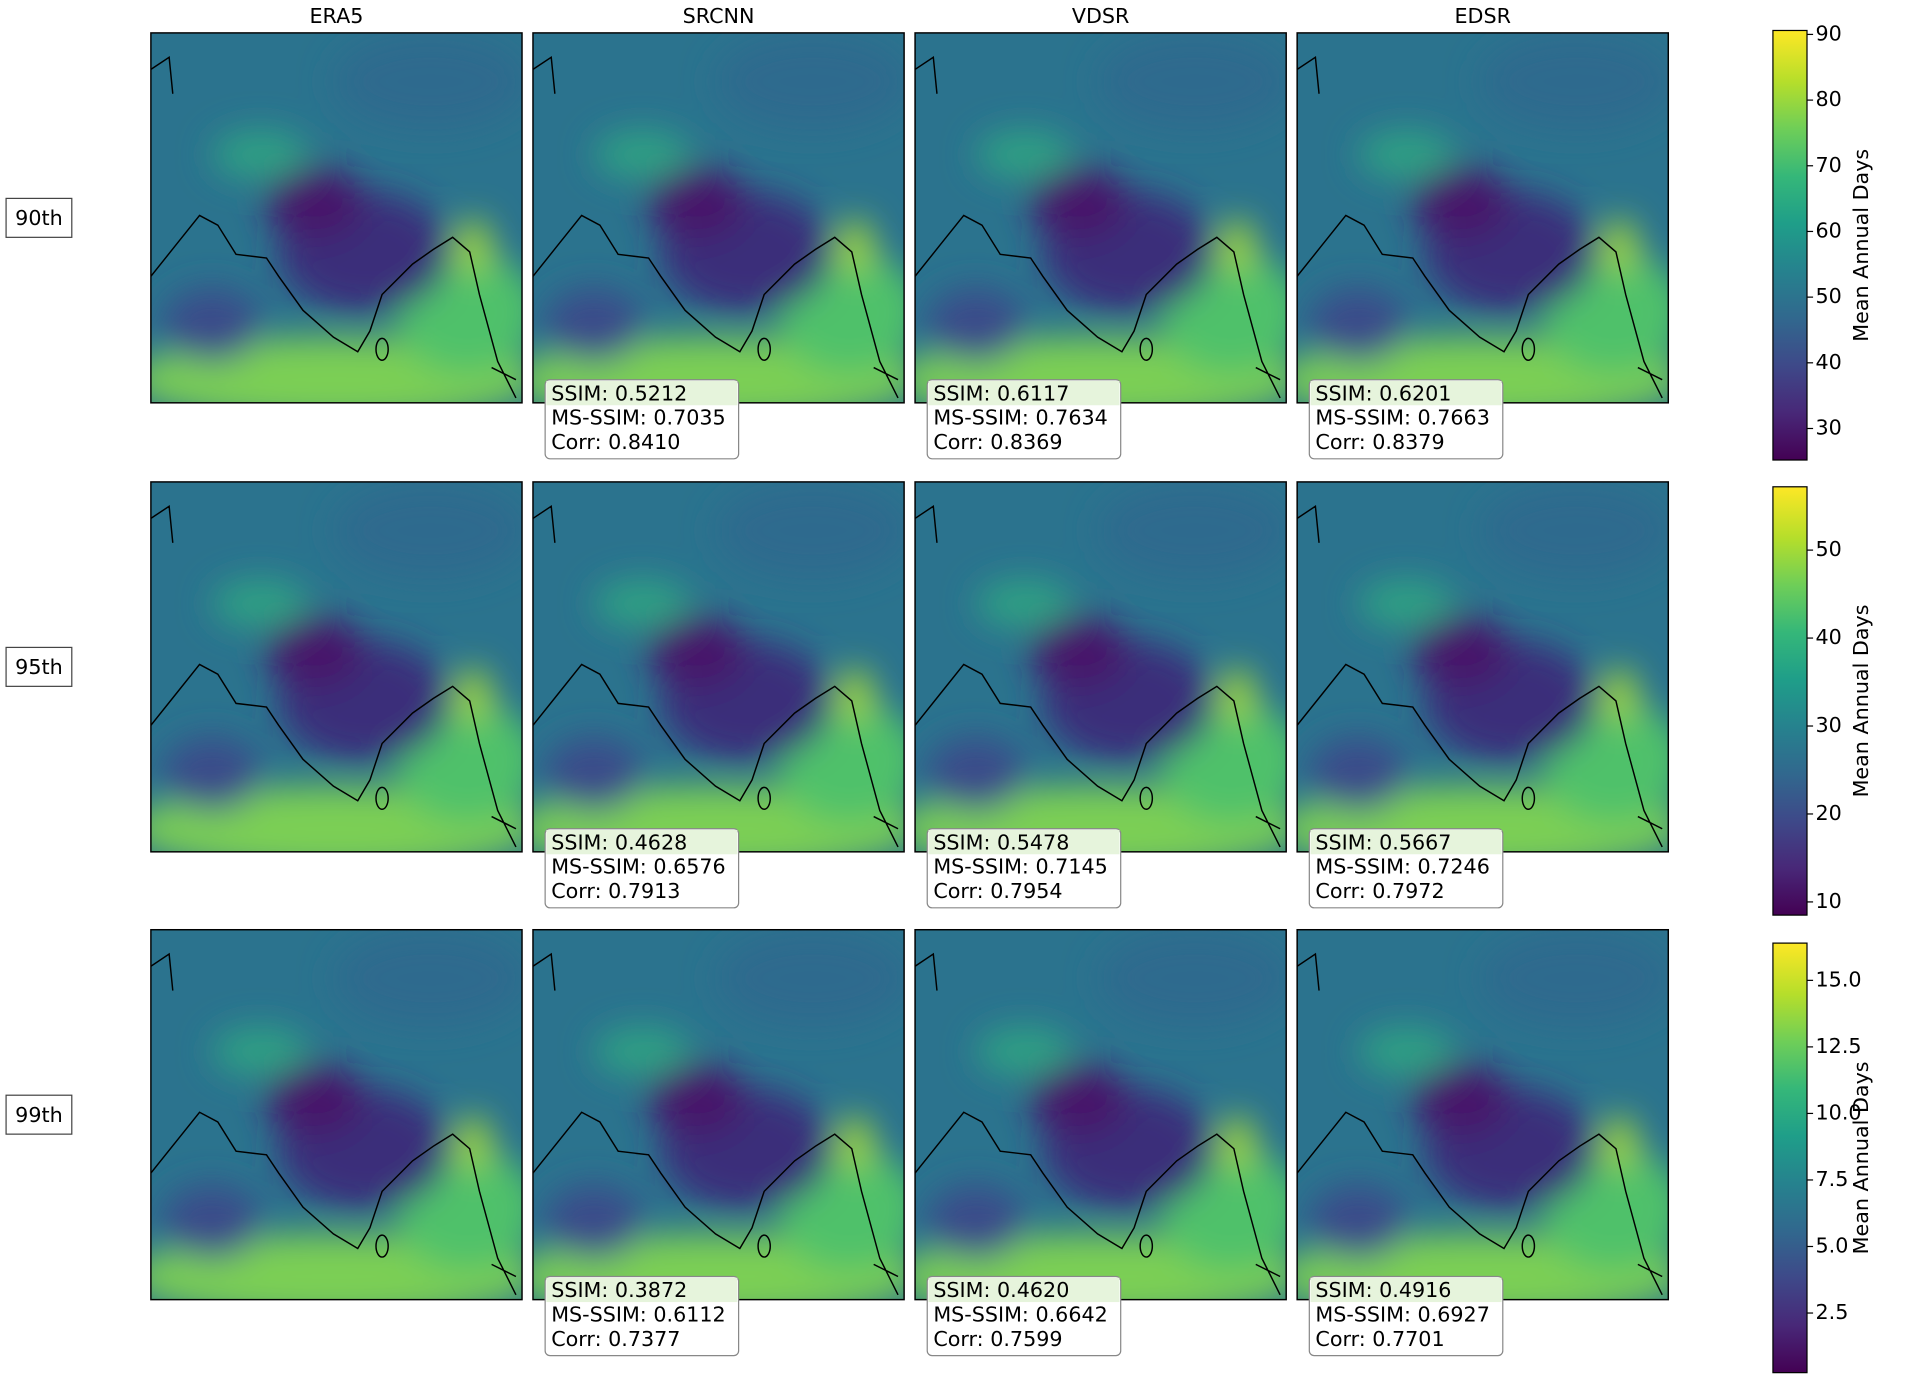  What do you see at coordinates (1020, 1314) in the screenshot?
I see `metric-text: MS-SSIM: 0.6642` at bounding box center [1020, 1314].